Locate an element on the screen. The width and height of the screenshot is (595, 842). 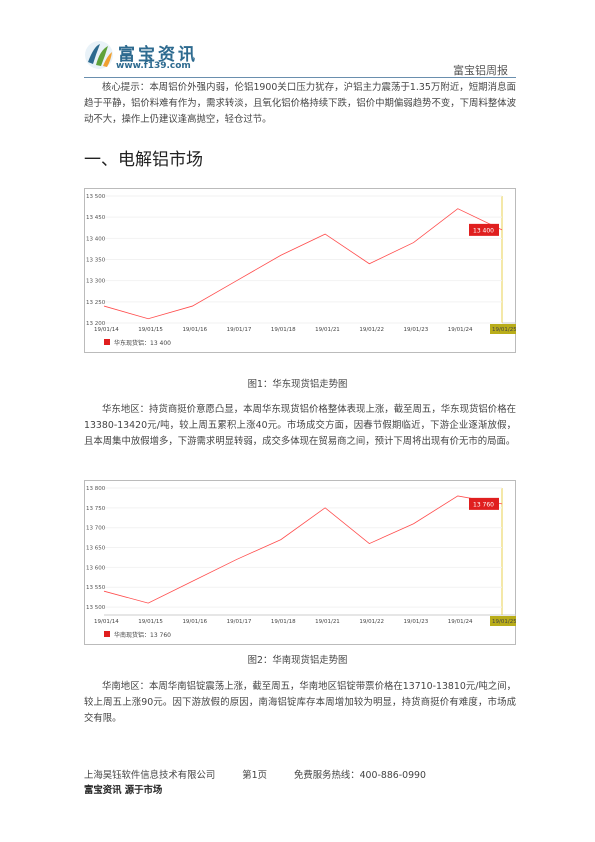
y-tick-label: 13 400 is located at coordinates (96, 239).